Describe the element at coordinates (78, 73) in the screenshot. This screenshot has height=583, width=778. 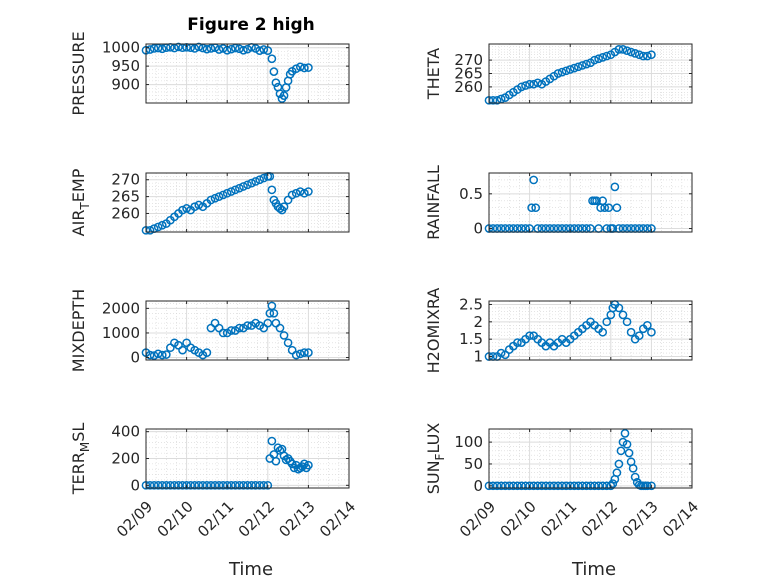
I see `y-axis-label: PRESSURE` at that location.